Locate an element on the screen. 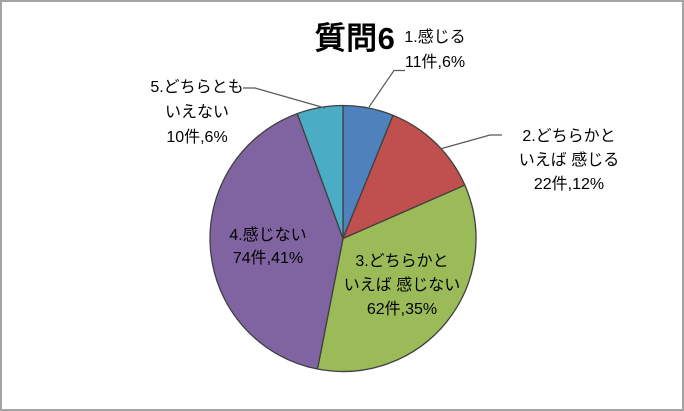 The width and height of the screenshot is (684, 411). pie-label-slice5: 5.どちらとも いえない 10件,6% is located at coordinates (197, 112).